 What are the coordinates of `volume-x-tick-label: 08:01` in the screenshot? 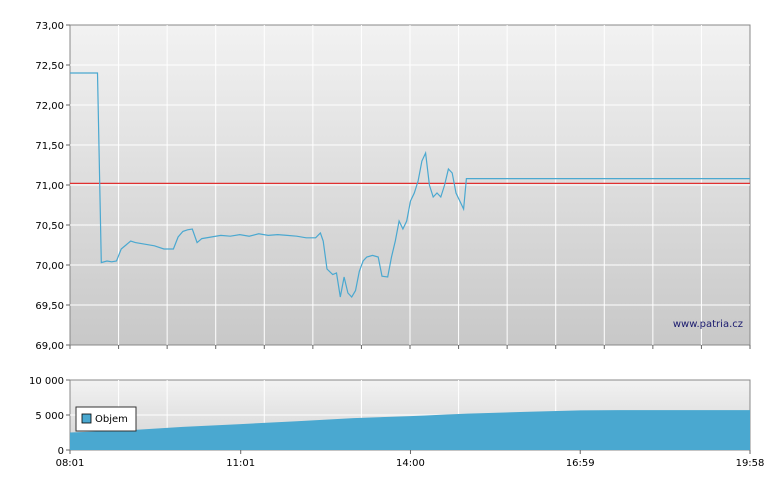 It's located at (70, 463).